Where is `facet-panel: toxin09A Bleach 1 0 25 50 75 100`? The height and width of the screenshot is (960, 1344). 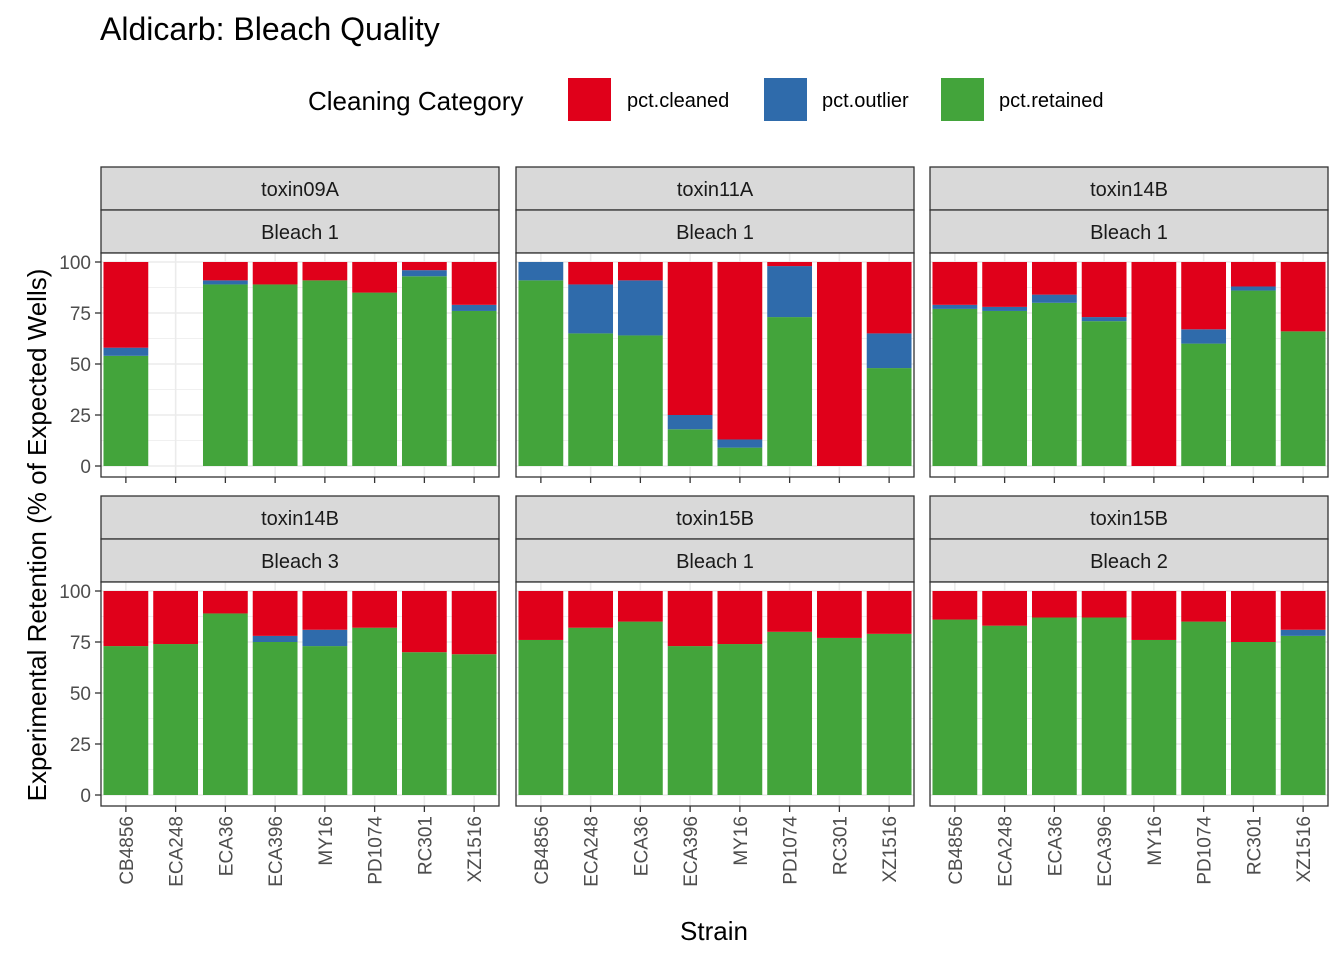 facet-panel: toxin09A Bleach 1 0 25 50 75 100 is located at coordinates (279, 324).